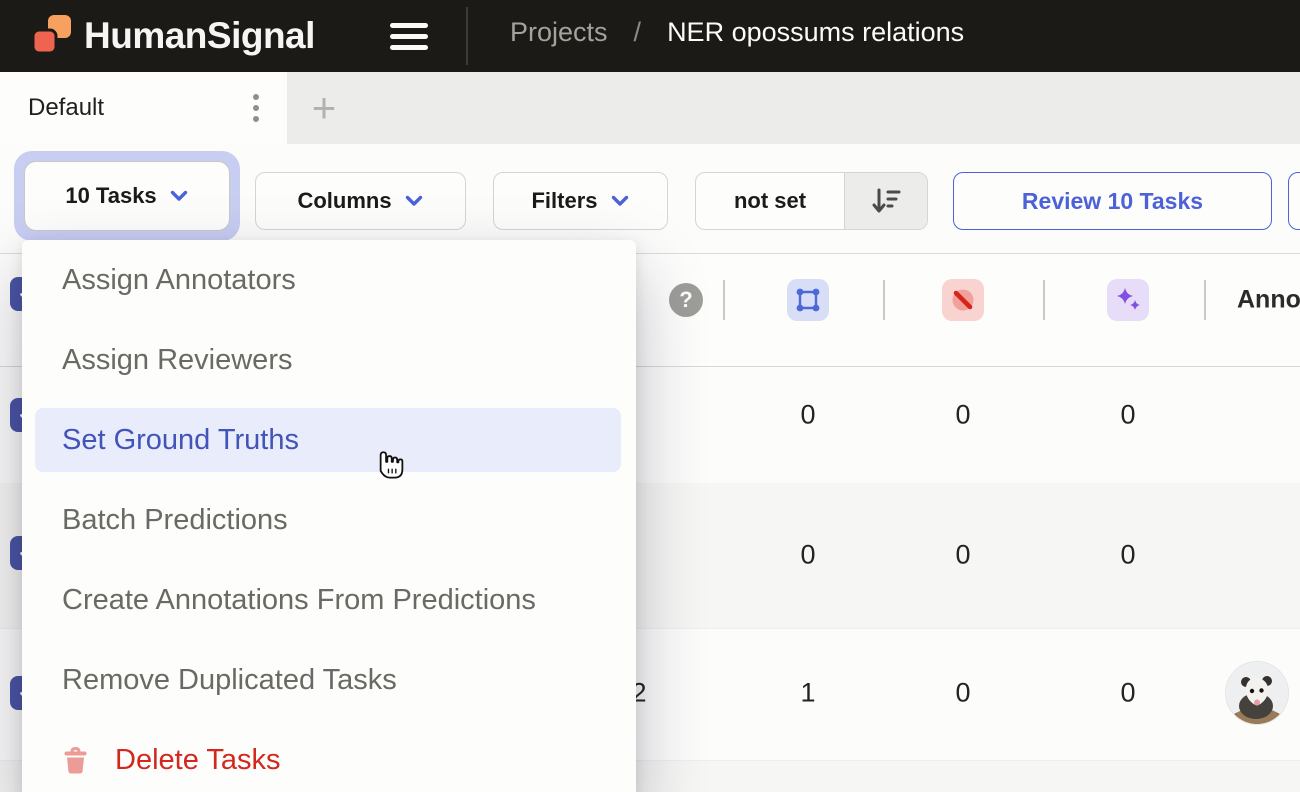  What do you see at coordinates (229, 679) in the screenshot?
I see `menu-item-label: Remove Duplicated Tasks` at bounding box center [229, 679].